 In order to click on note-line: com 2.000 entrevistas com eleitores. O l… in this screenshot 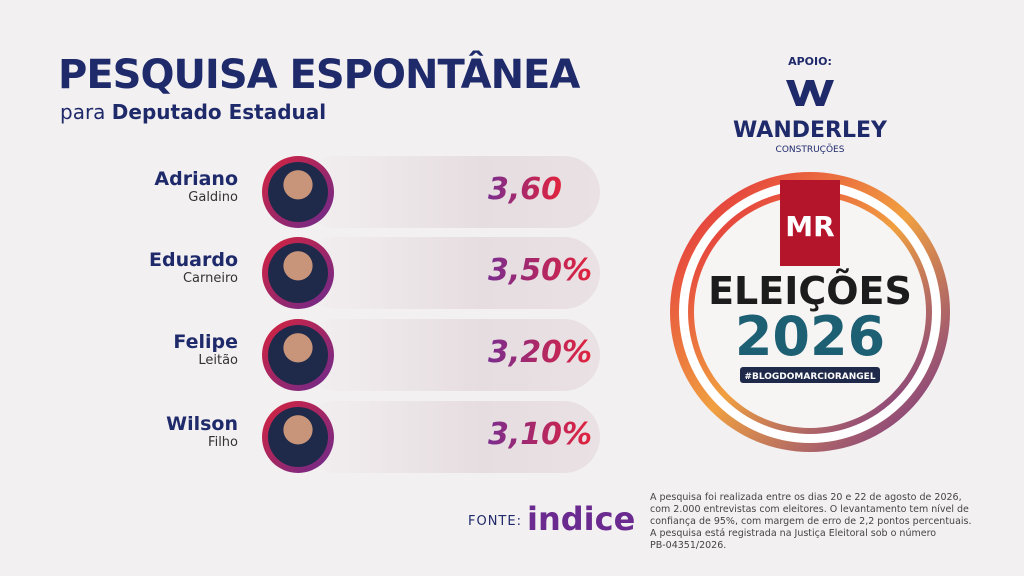, I will do `click(809, 509)`.